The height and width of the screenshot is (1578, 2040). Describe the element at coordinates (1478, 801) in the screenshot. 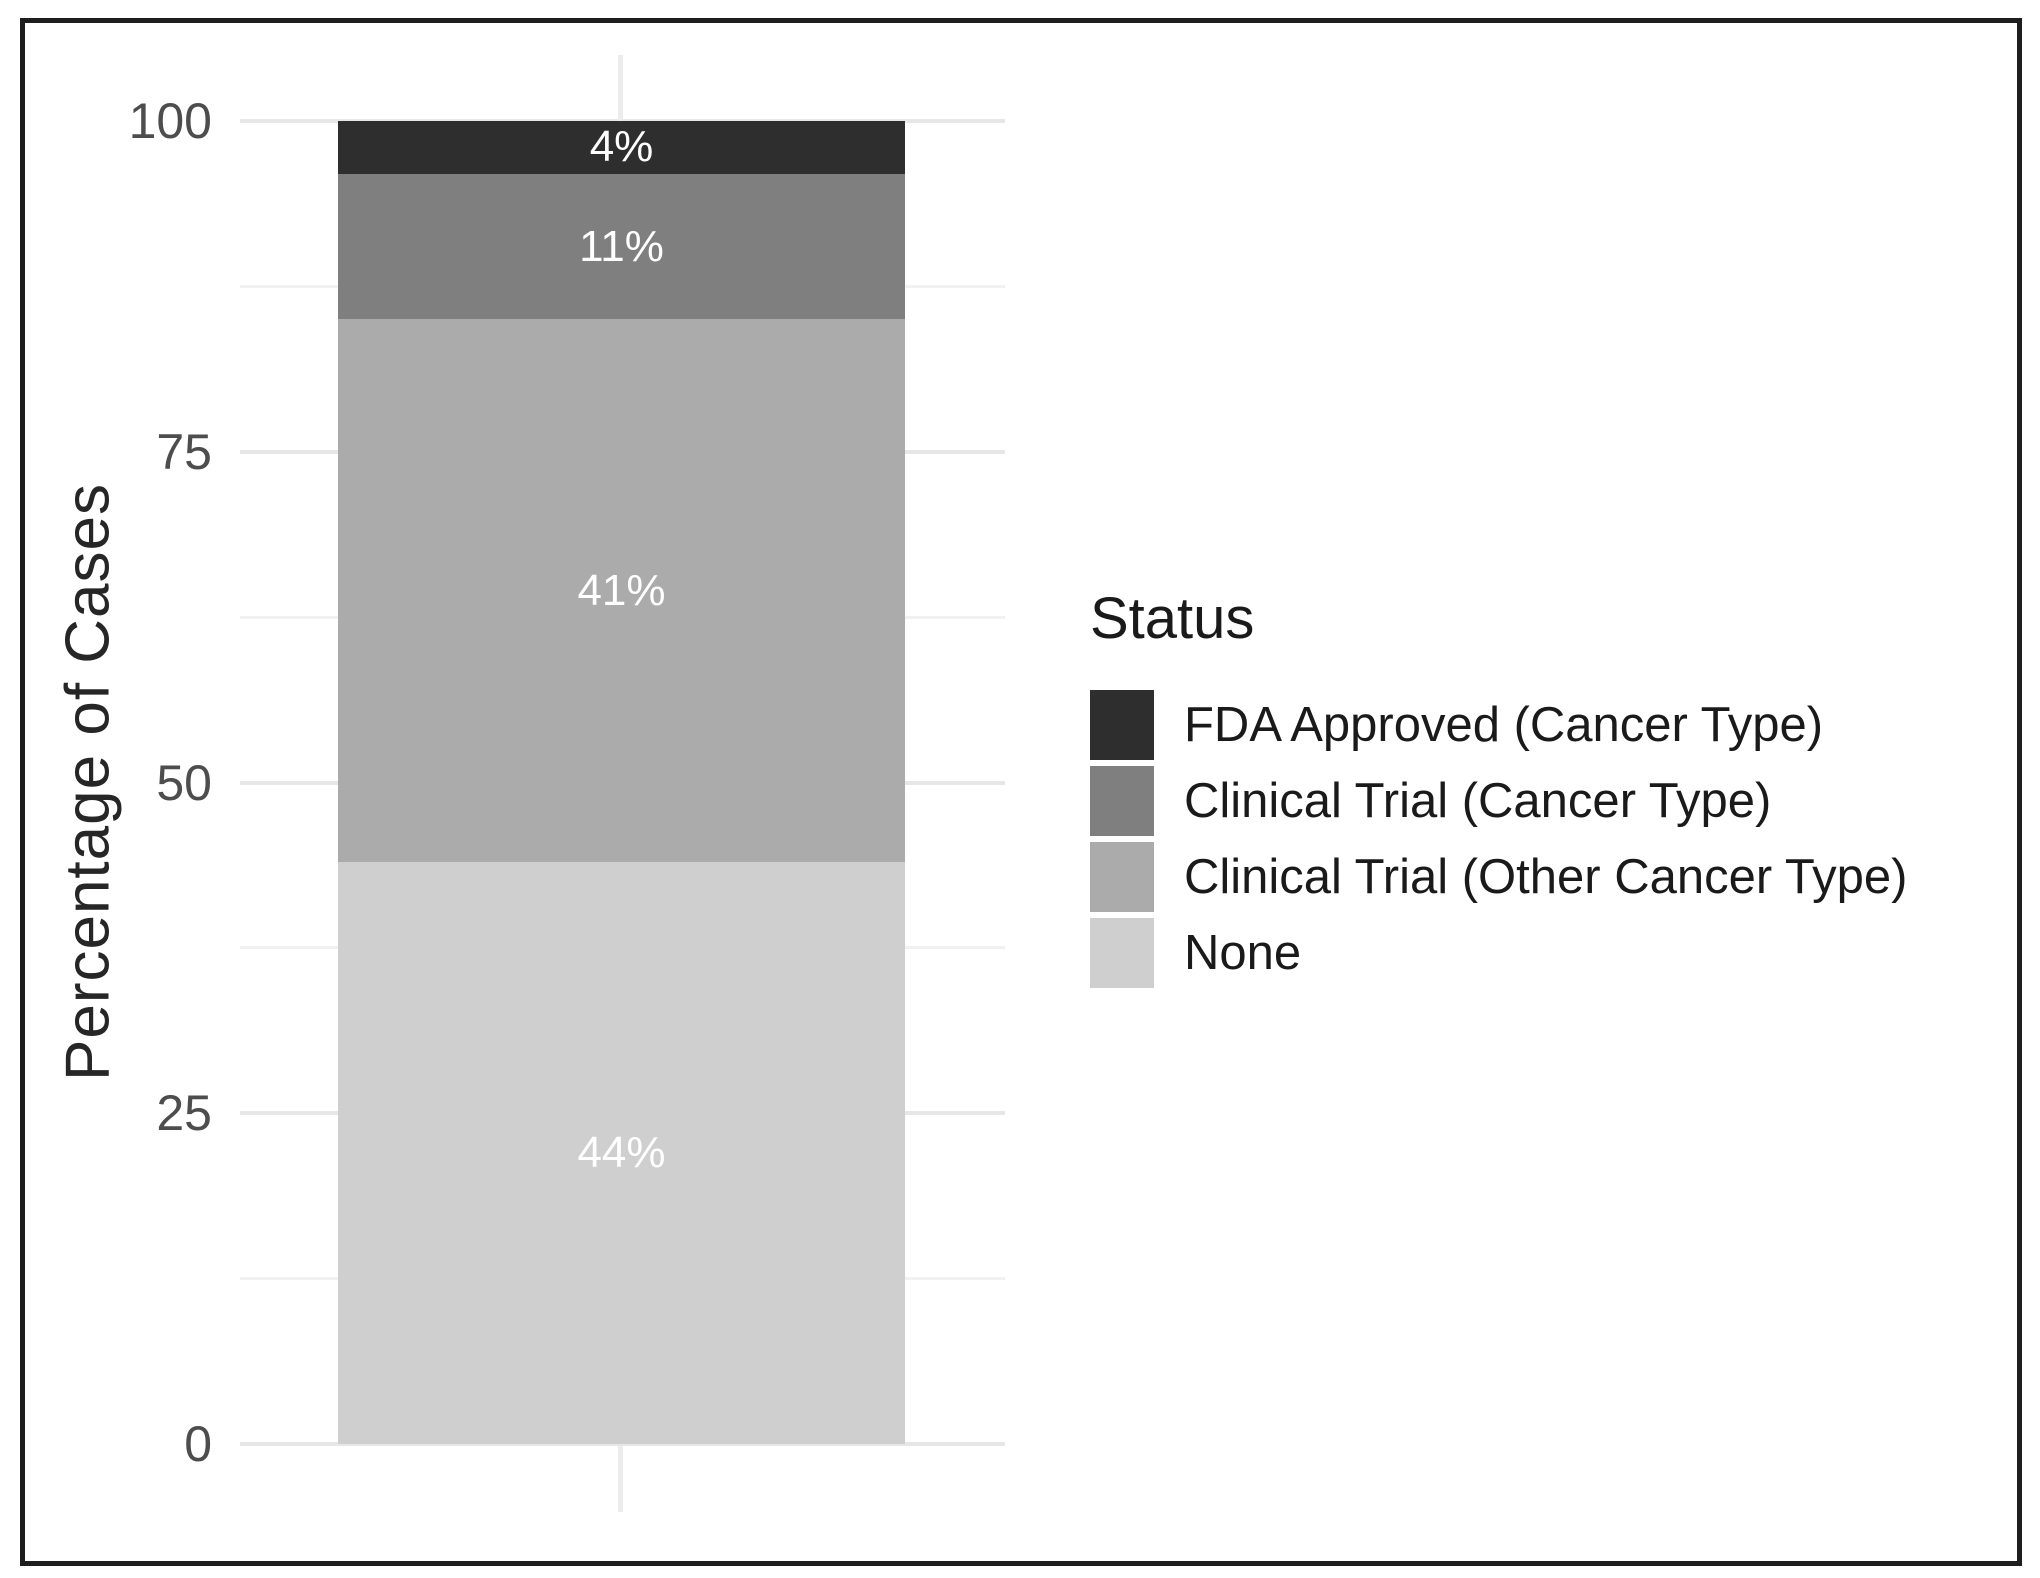

I see `legend-label: Clinical Trial (Cancer Type)` at that location.